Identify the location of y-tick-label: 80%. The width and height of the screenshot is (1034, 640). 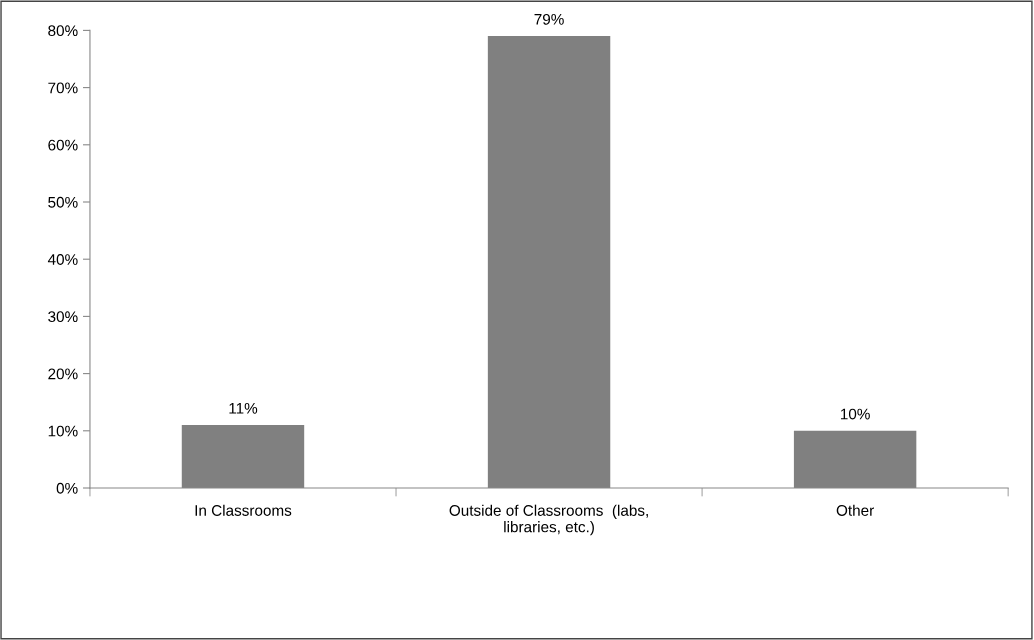
(63, 31).